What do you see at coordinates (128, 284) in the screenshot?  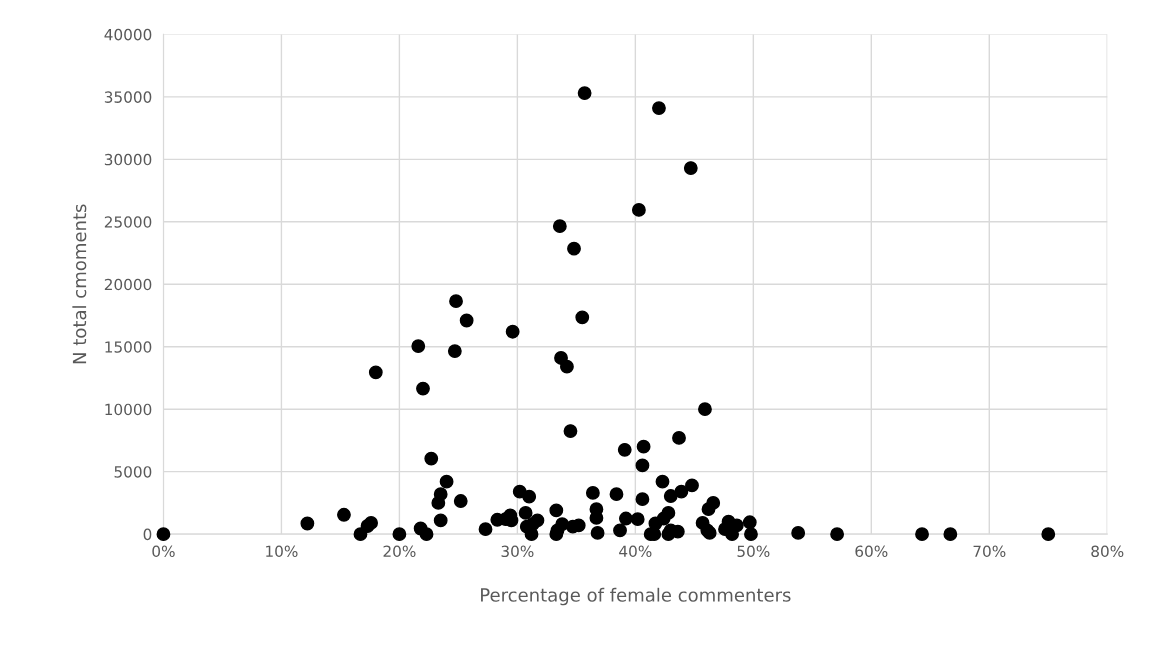 I see `y-tick-label: 20000` at bounding box center [128, 284].